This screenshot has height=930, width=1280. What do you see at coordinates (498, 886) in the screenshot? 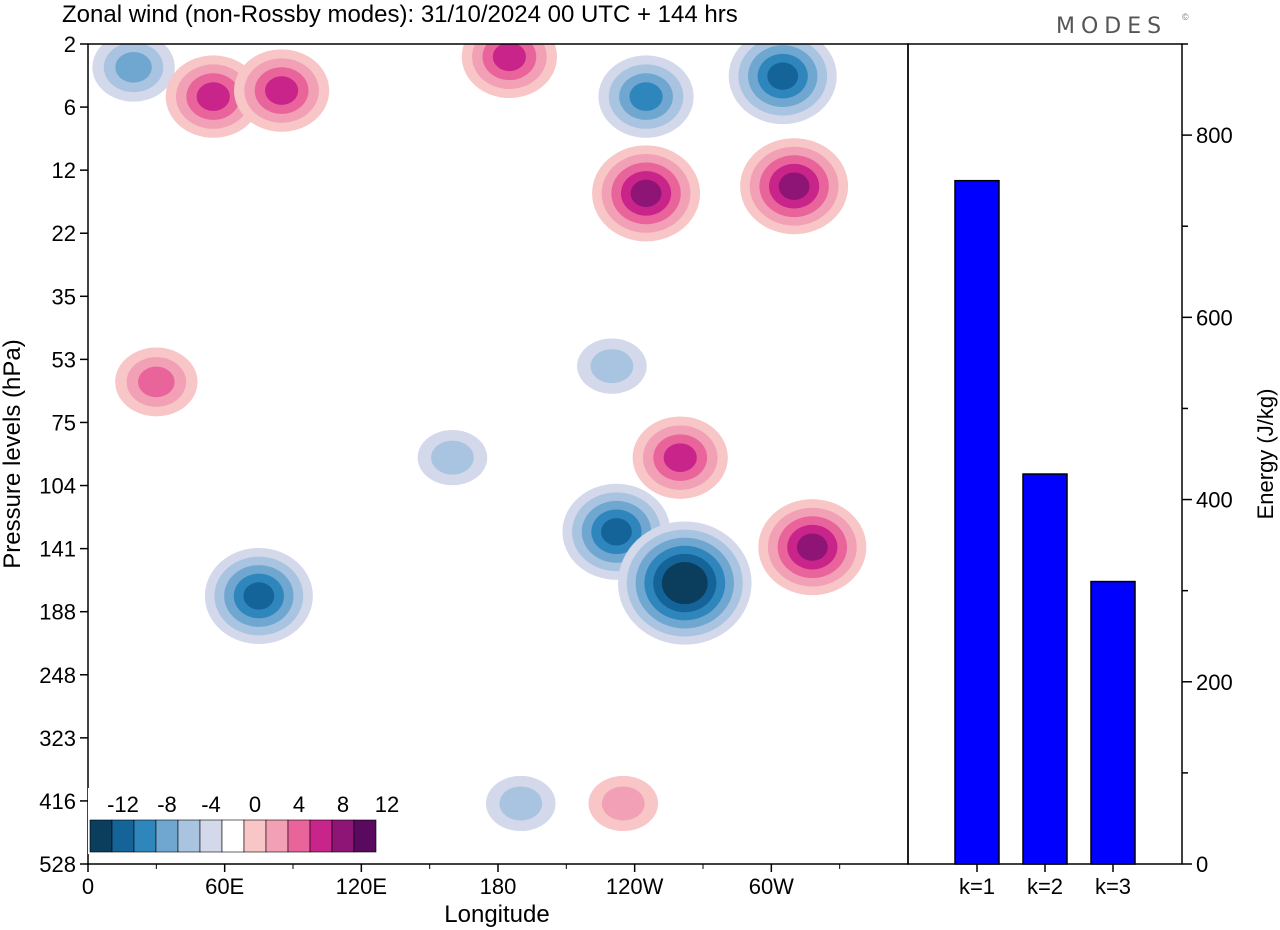
I see `longitude-tick-label: 180` at bounding box center [498, 886].